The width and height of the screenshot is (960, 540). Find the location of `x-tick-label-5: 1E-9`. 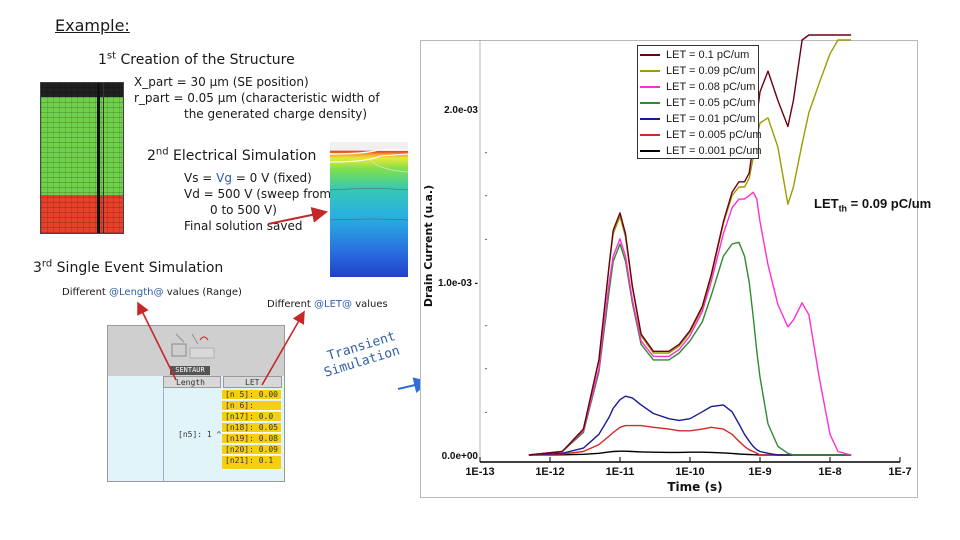

x-tick-label-5: 1E-9 is located at coordinates (759, 472).